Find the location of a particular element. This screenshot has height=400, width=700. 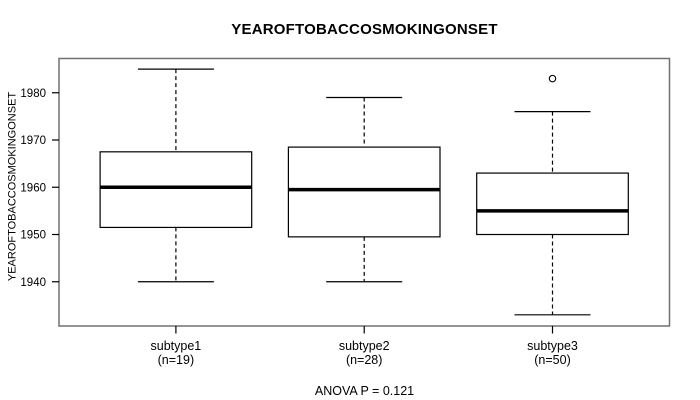

group-name: subtype1 is located at coordinates (176, 346).